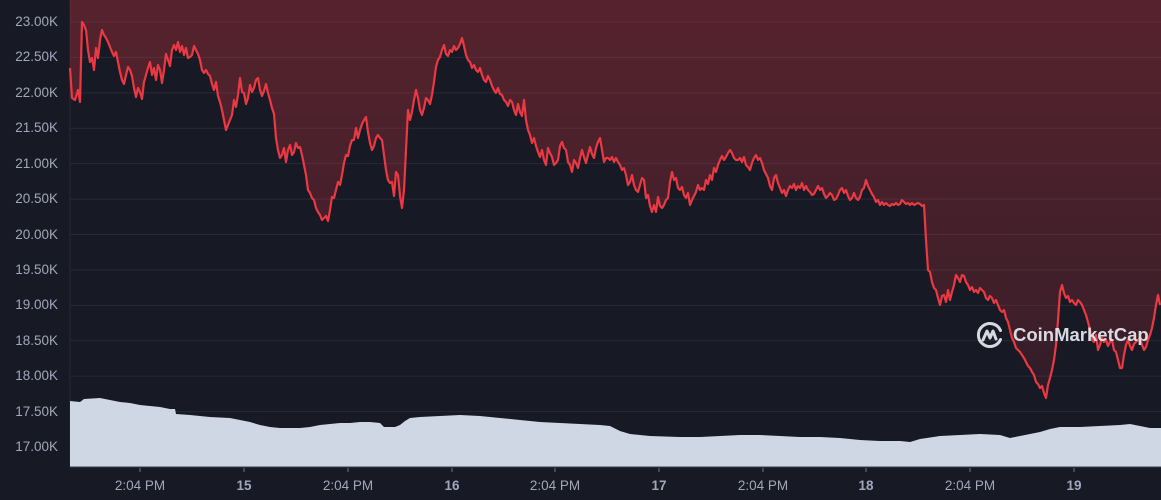  I want to click on volume-area, so click(615, 432).